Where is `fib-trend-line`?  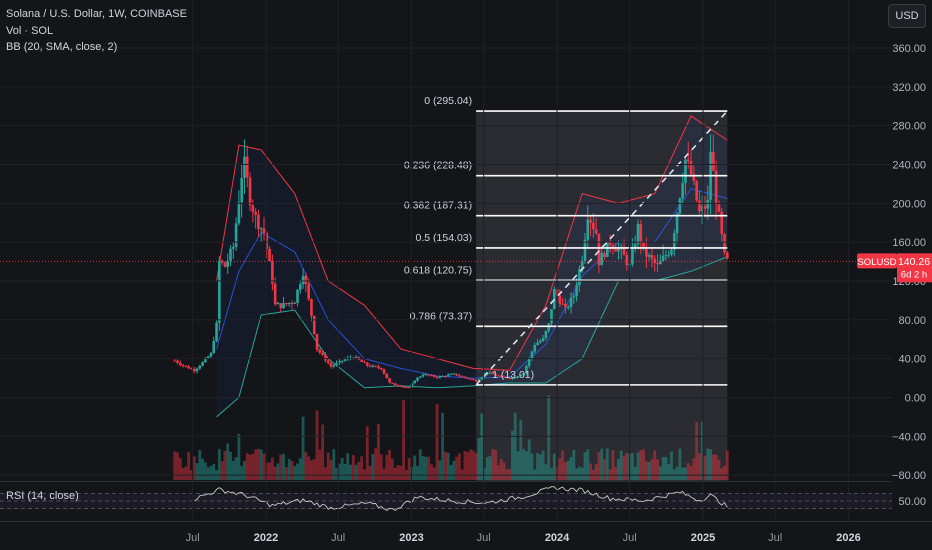
fib-trend-line is located at coordinates (601, 248).